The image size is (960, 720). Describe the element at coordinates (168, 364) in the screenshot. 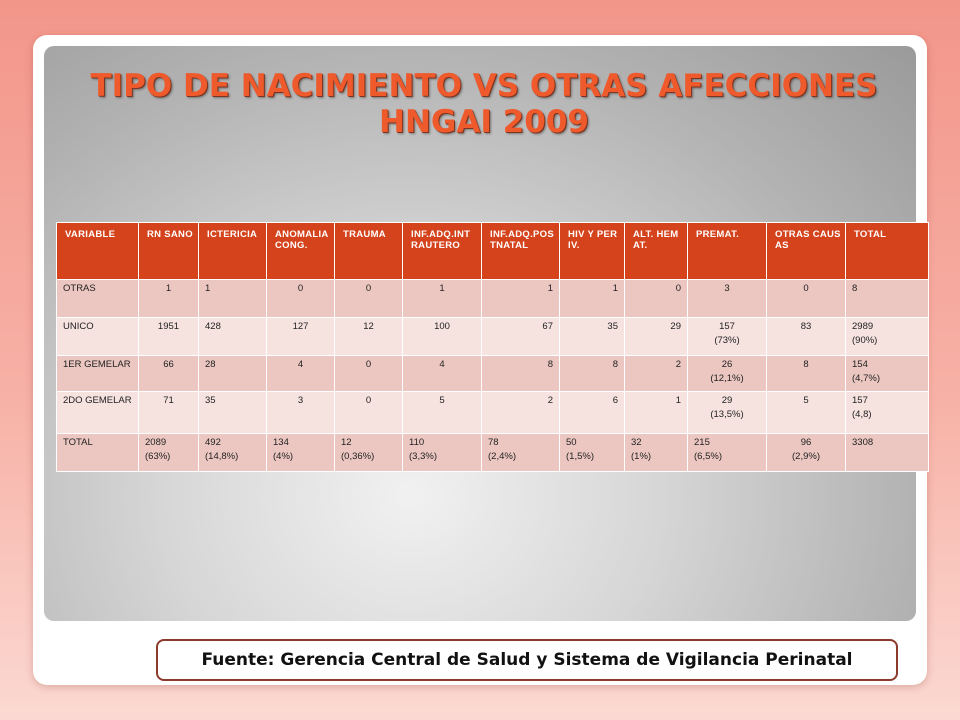

I see `cell-value: 66` at that location.